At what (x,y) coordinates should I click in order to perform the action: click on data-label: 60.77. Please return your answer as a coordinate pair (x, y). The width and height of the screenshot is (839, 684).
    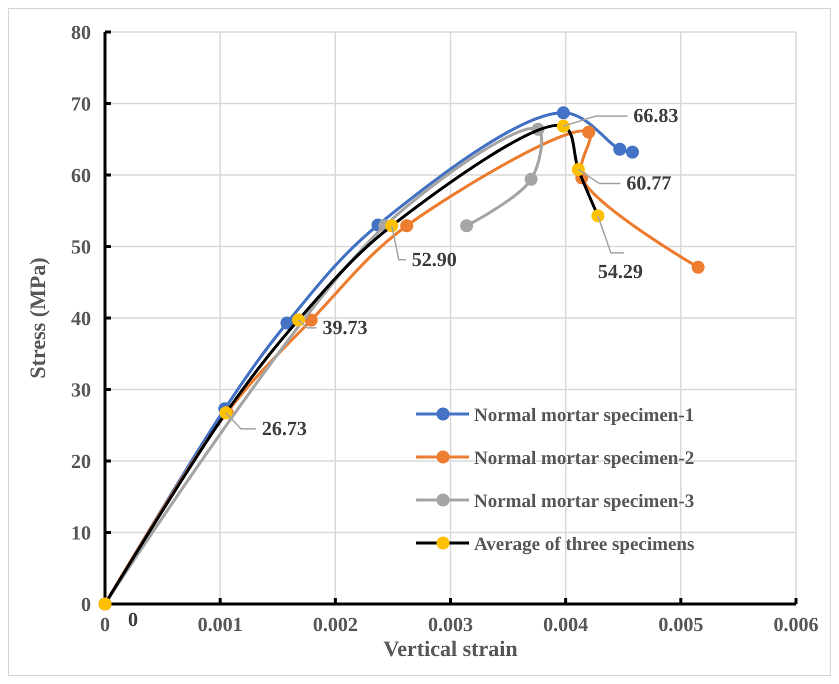
    Looking at the image, I should click on (649, 183).